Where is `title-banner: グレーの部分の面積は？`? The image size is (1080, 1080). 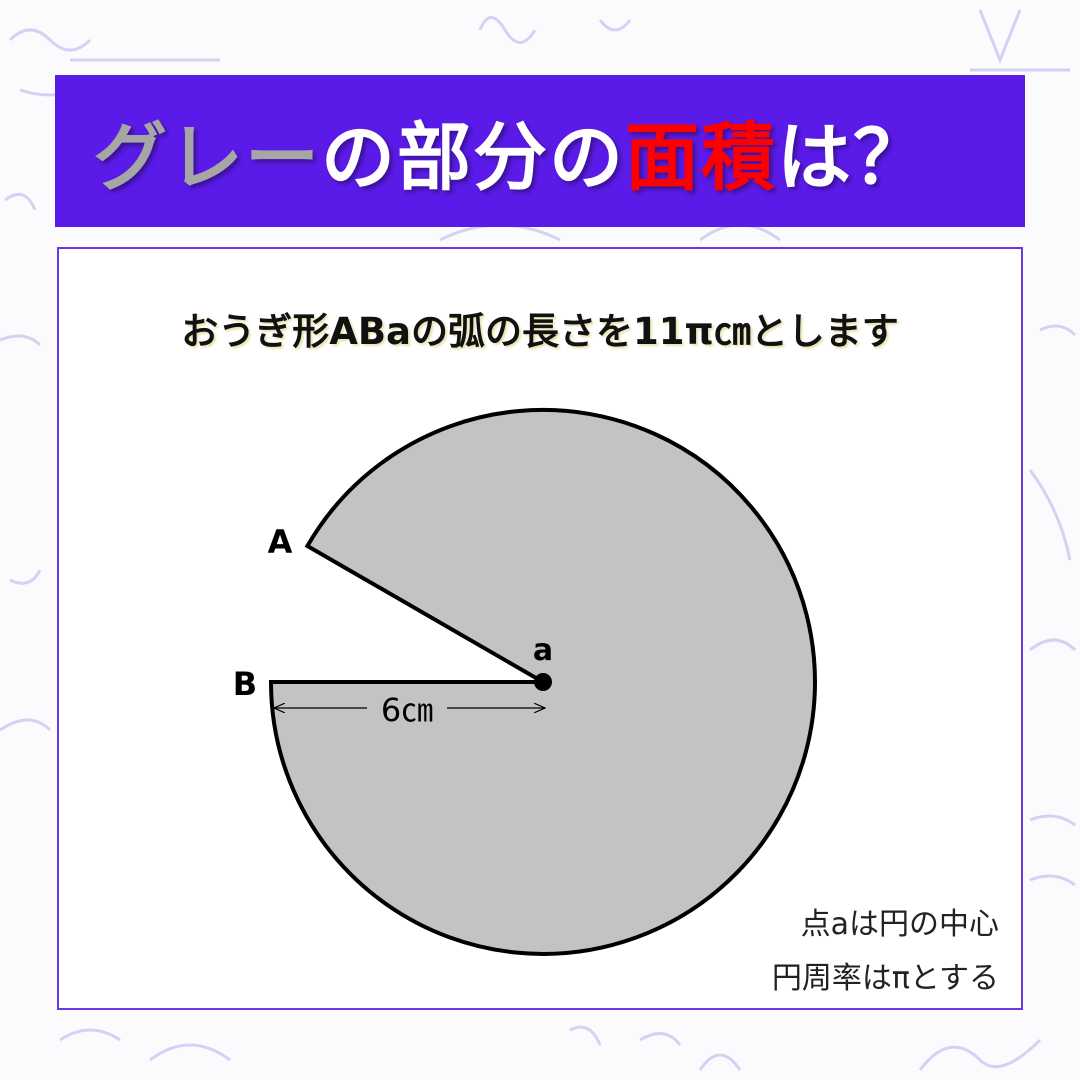 title-banner: グレーの部分の面積は？ is located at coordinates (540, 151).